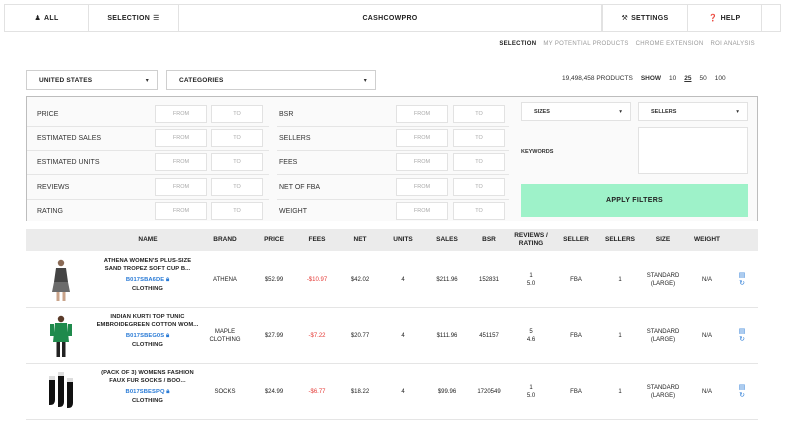  I want to click on page-size-100: 100, so click(720, 78).